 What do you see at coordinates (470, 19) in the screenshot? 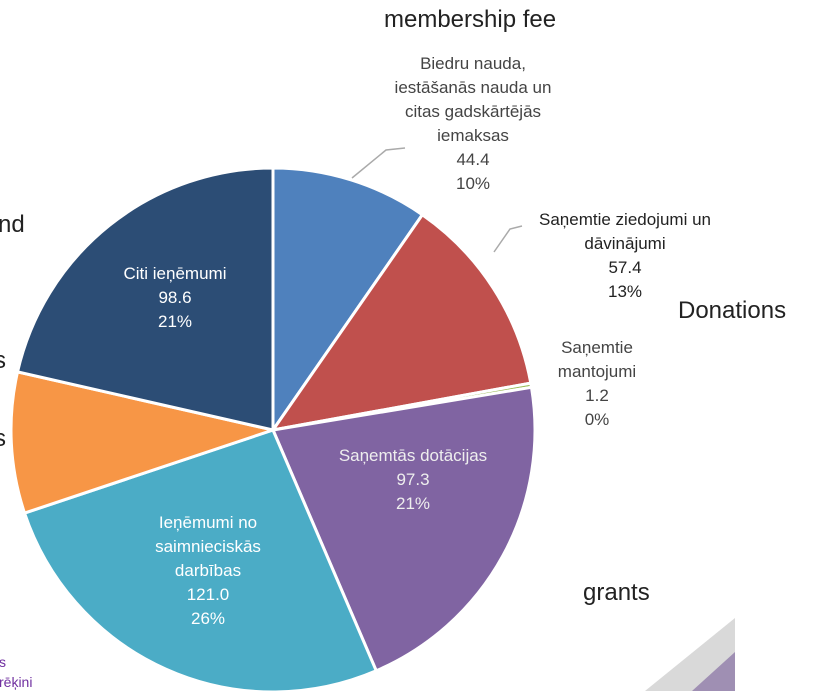
I see `annotation: membership fee` at bounding box center [470, 19].